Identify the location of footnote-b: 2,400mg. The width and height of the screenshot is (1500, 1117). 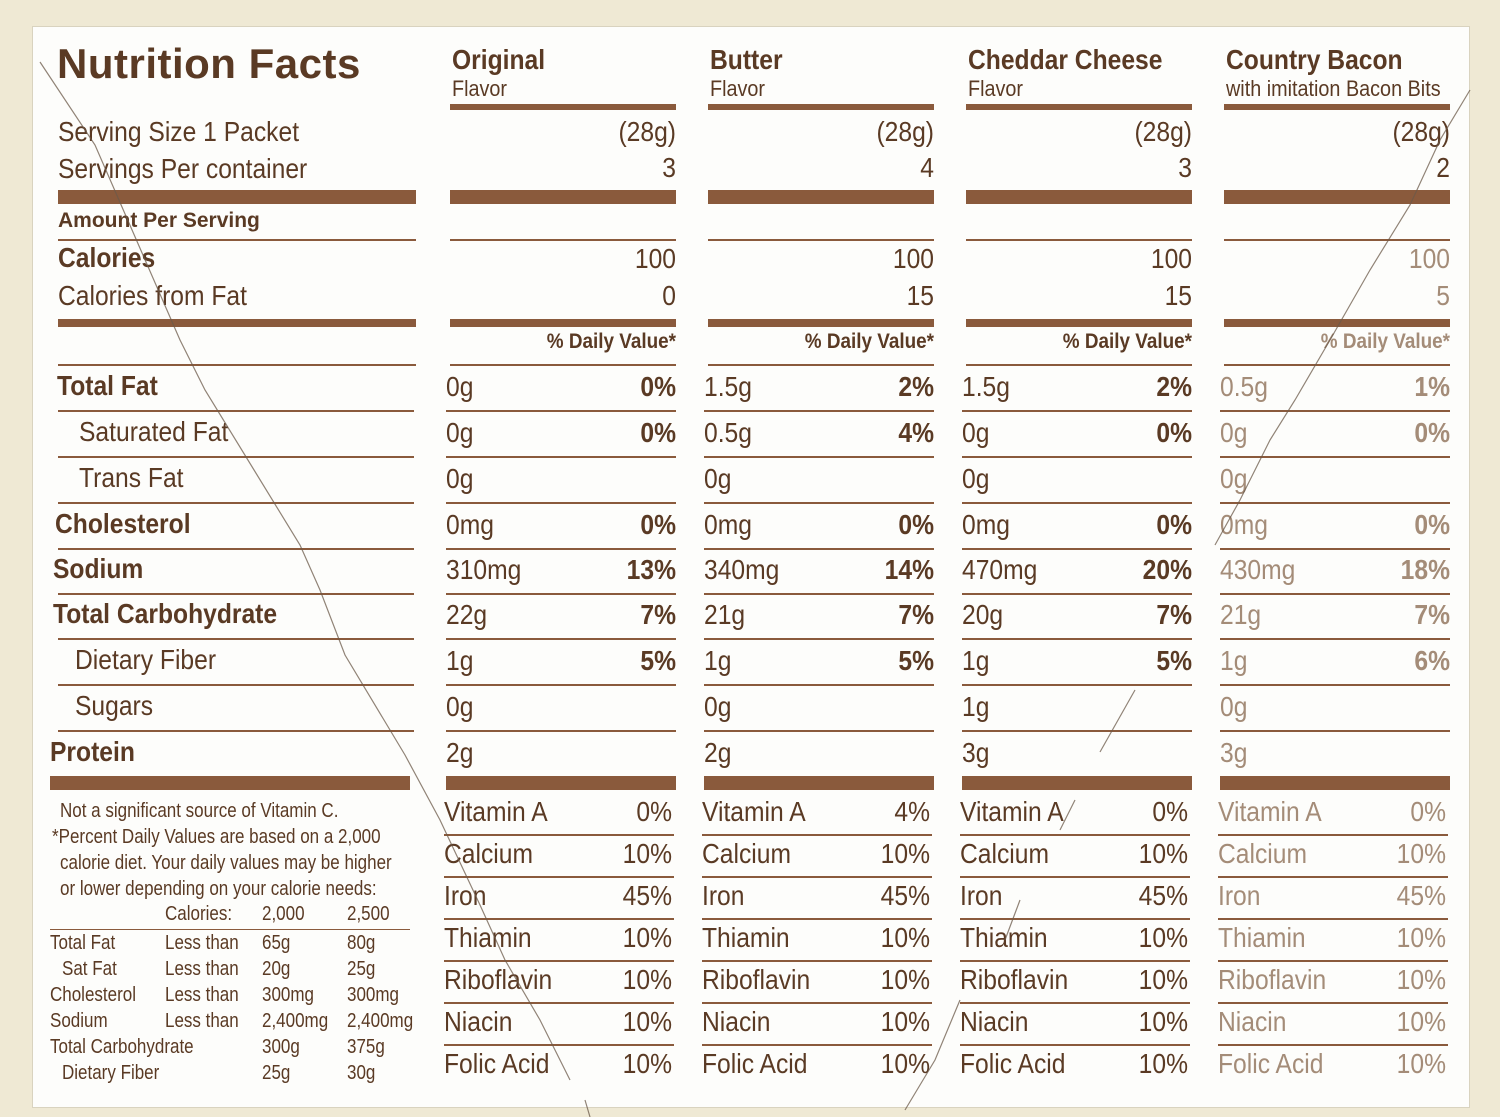
(380, 1021).